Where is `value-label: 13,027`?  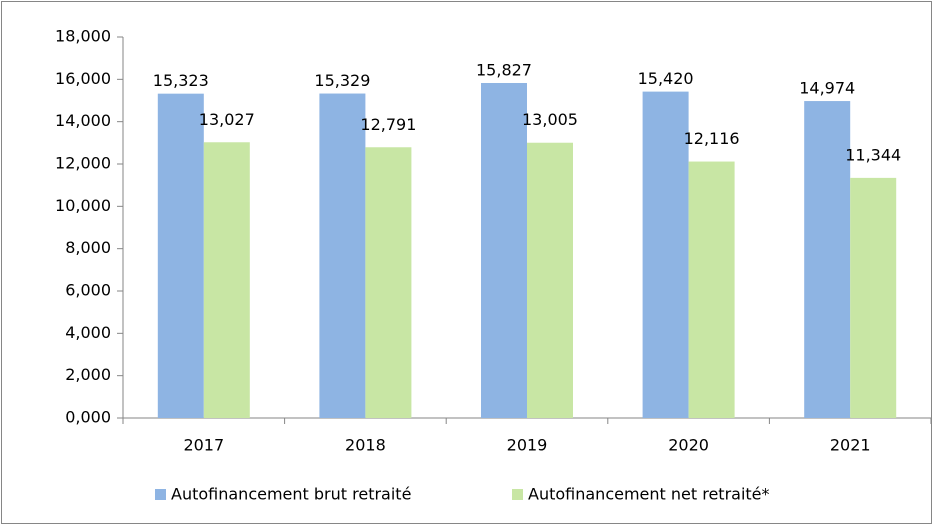
value-label: 13,027 is located at coordinates (227, 119).